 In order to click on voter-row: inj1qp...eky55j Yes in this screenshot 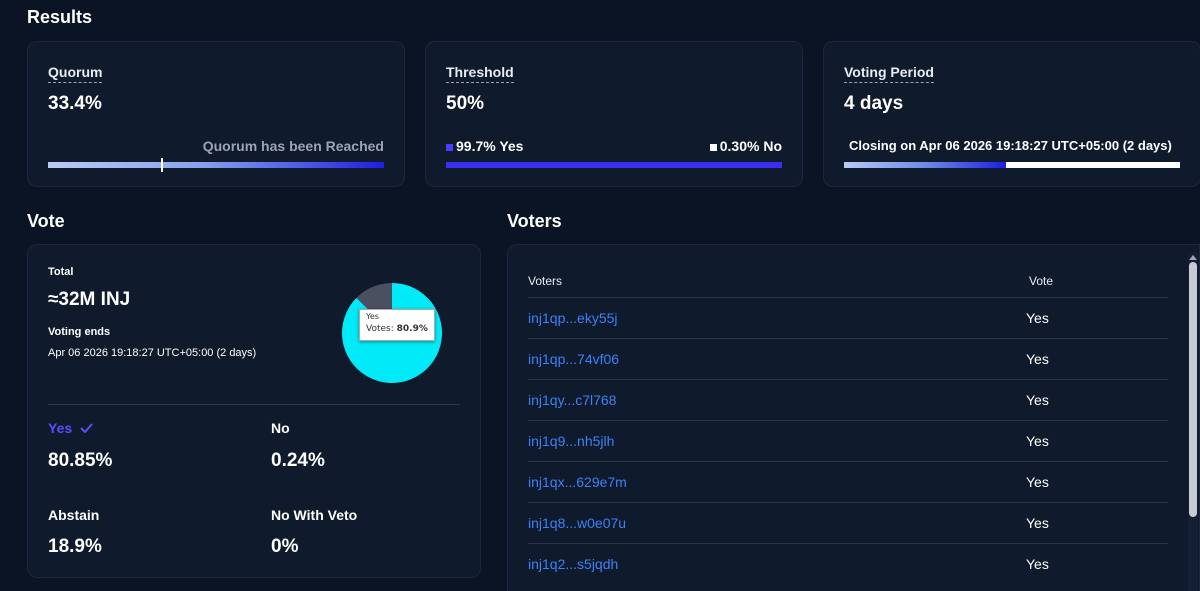, I will do `click(848, 317)`.